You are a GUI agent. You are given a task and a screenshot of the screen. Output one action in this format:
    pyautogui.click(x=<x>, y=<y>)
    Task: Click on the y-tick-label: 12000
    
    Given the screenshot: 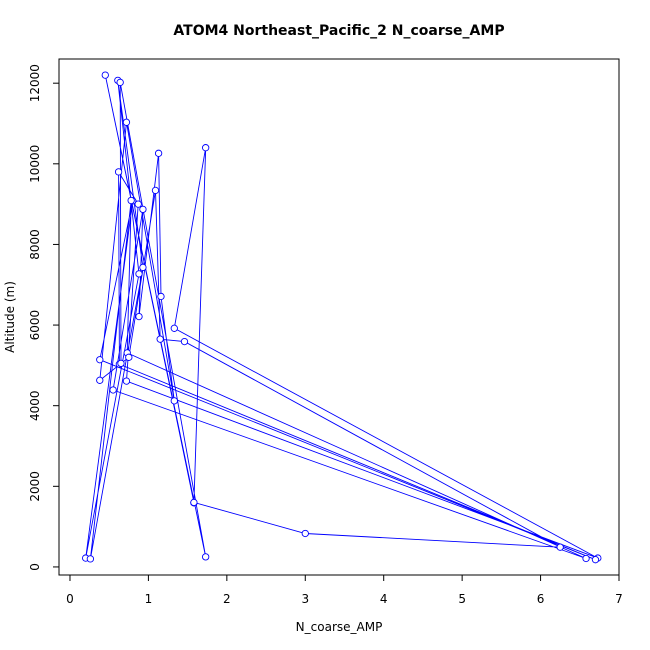 What is the action you would take?
    pyautogui.click(x=35, y=83)
    